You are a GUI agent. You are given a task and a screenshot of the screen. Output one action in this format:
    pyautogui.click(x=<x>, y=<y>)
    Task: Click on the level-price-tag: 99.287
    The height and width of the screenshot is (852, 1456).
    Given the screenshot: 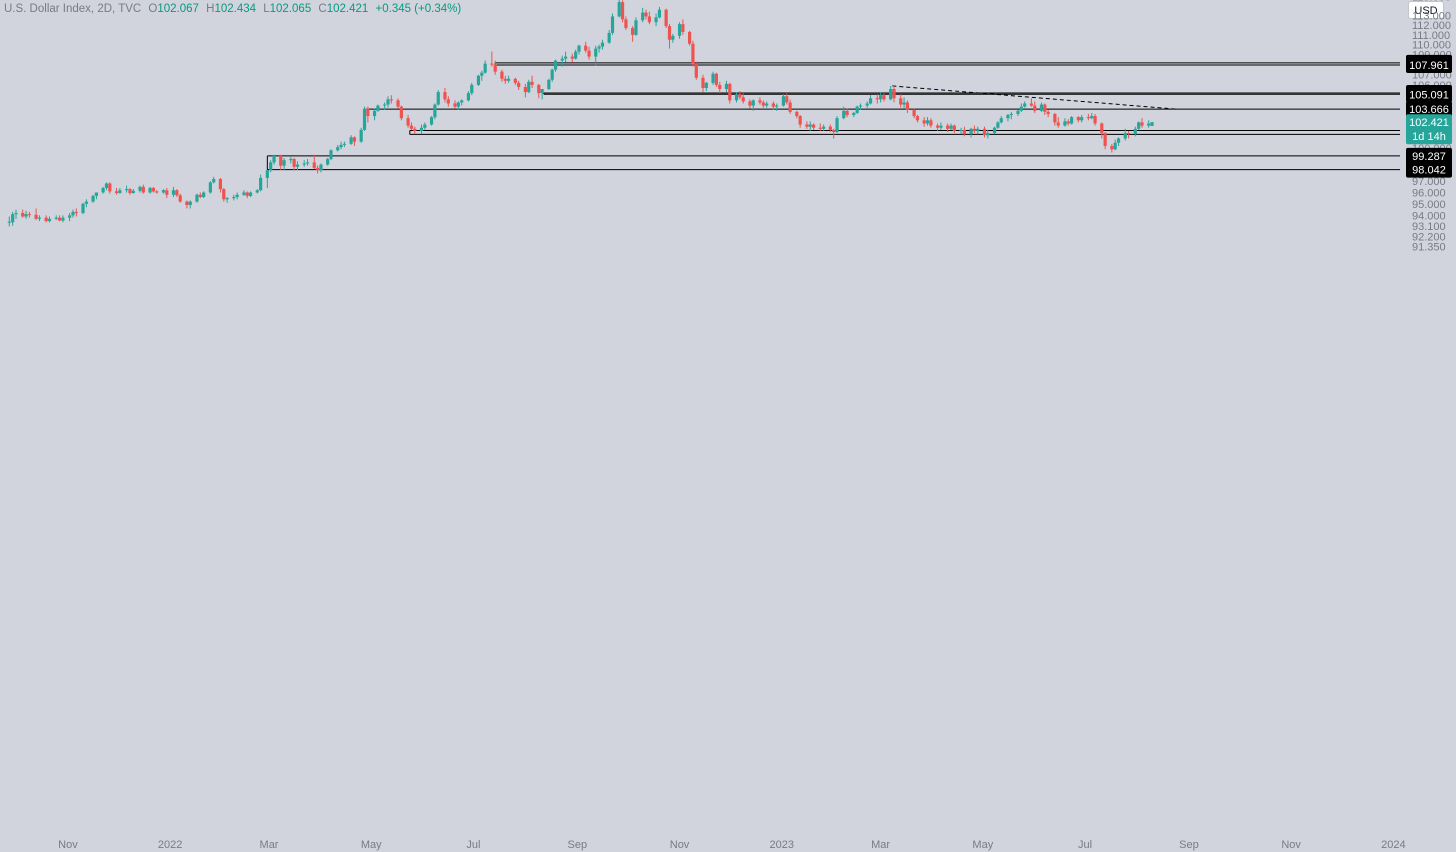 What is the action you would take?
    pyautogui.click(x=1429, y=155)
    